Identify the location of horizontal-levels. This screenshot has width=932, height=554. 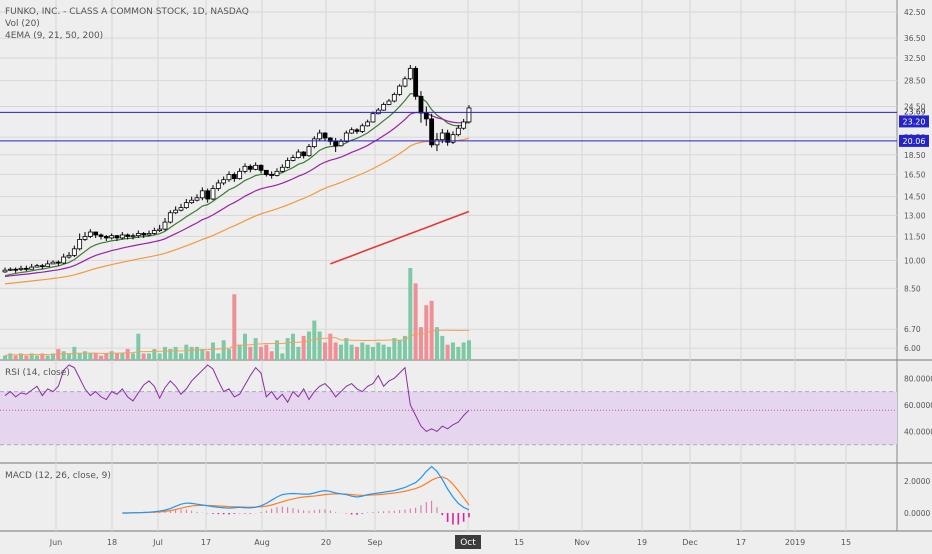
(448, 126).